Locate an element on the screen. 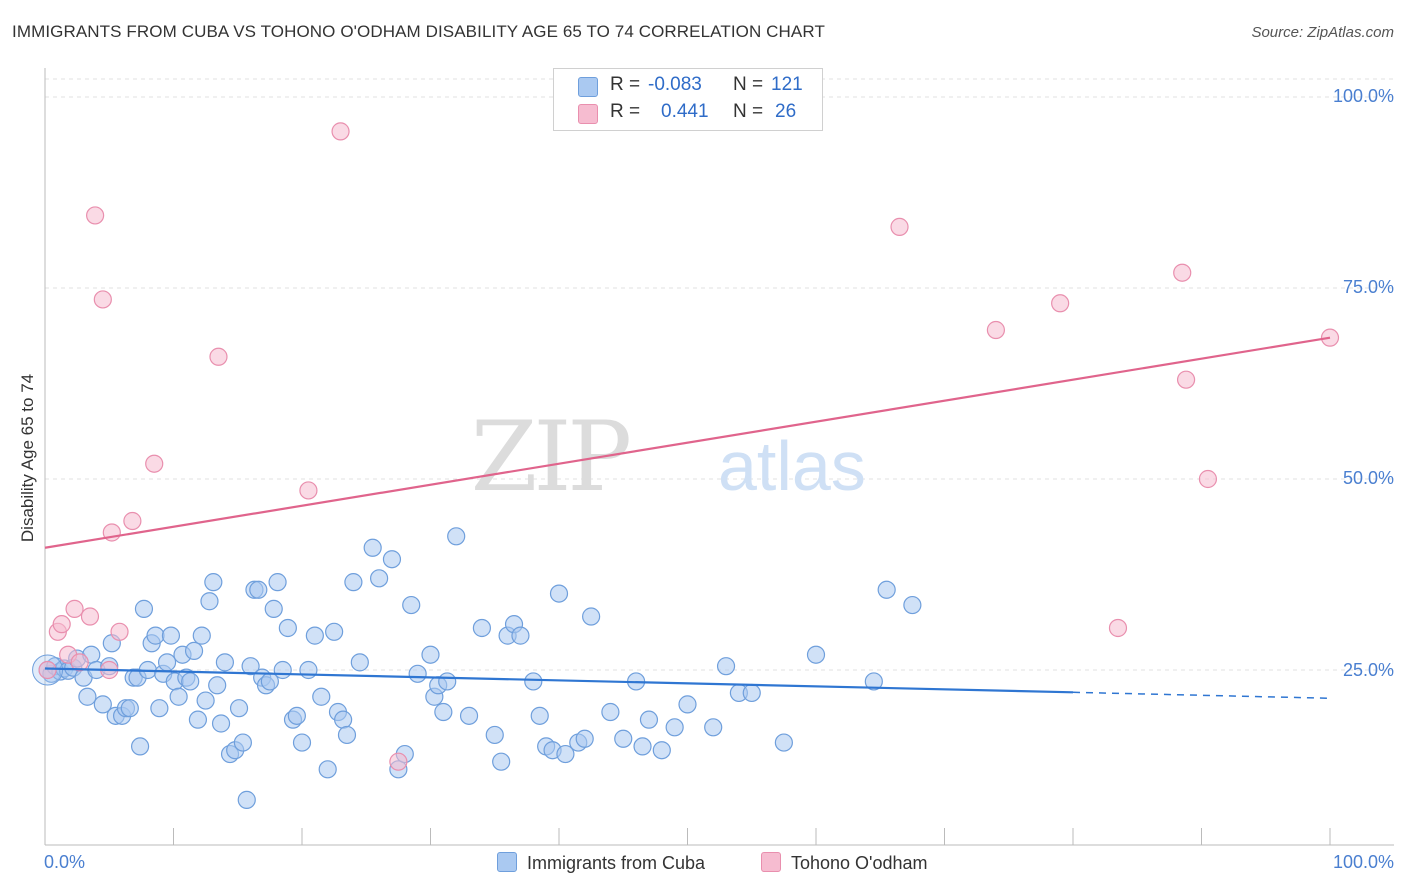  legend-n-value: 121 is located at coordinates (787, 84).